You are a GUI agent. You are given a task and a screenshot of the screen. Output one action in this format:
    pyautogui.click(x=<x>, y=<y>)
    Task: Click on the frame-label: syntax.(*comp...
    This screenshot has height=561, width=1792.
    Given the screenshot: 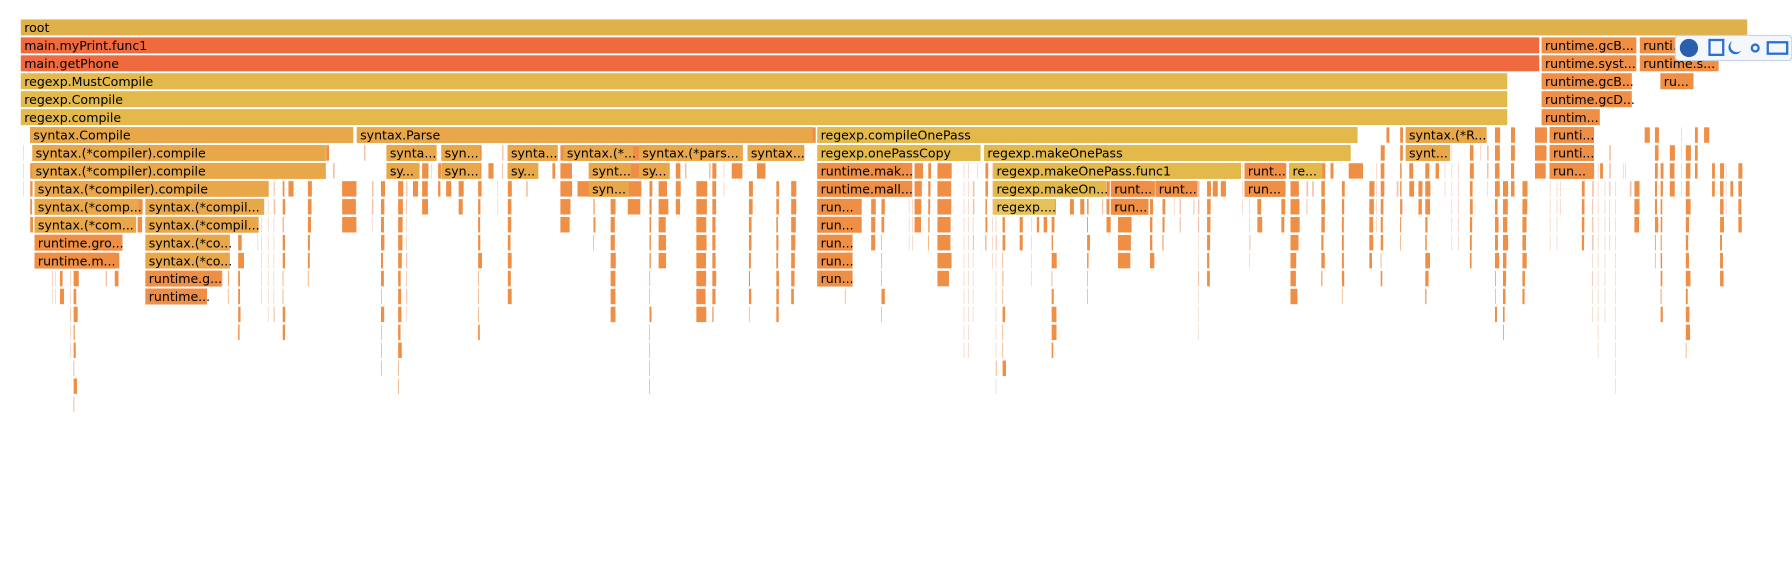 What is the action you would take?
    pyautogui.click(x=90, y=206)
    